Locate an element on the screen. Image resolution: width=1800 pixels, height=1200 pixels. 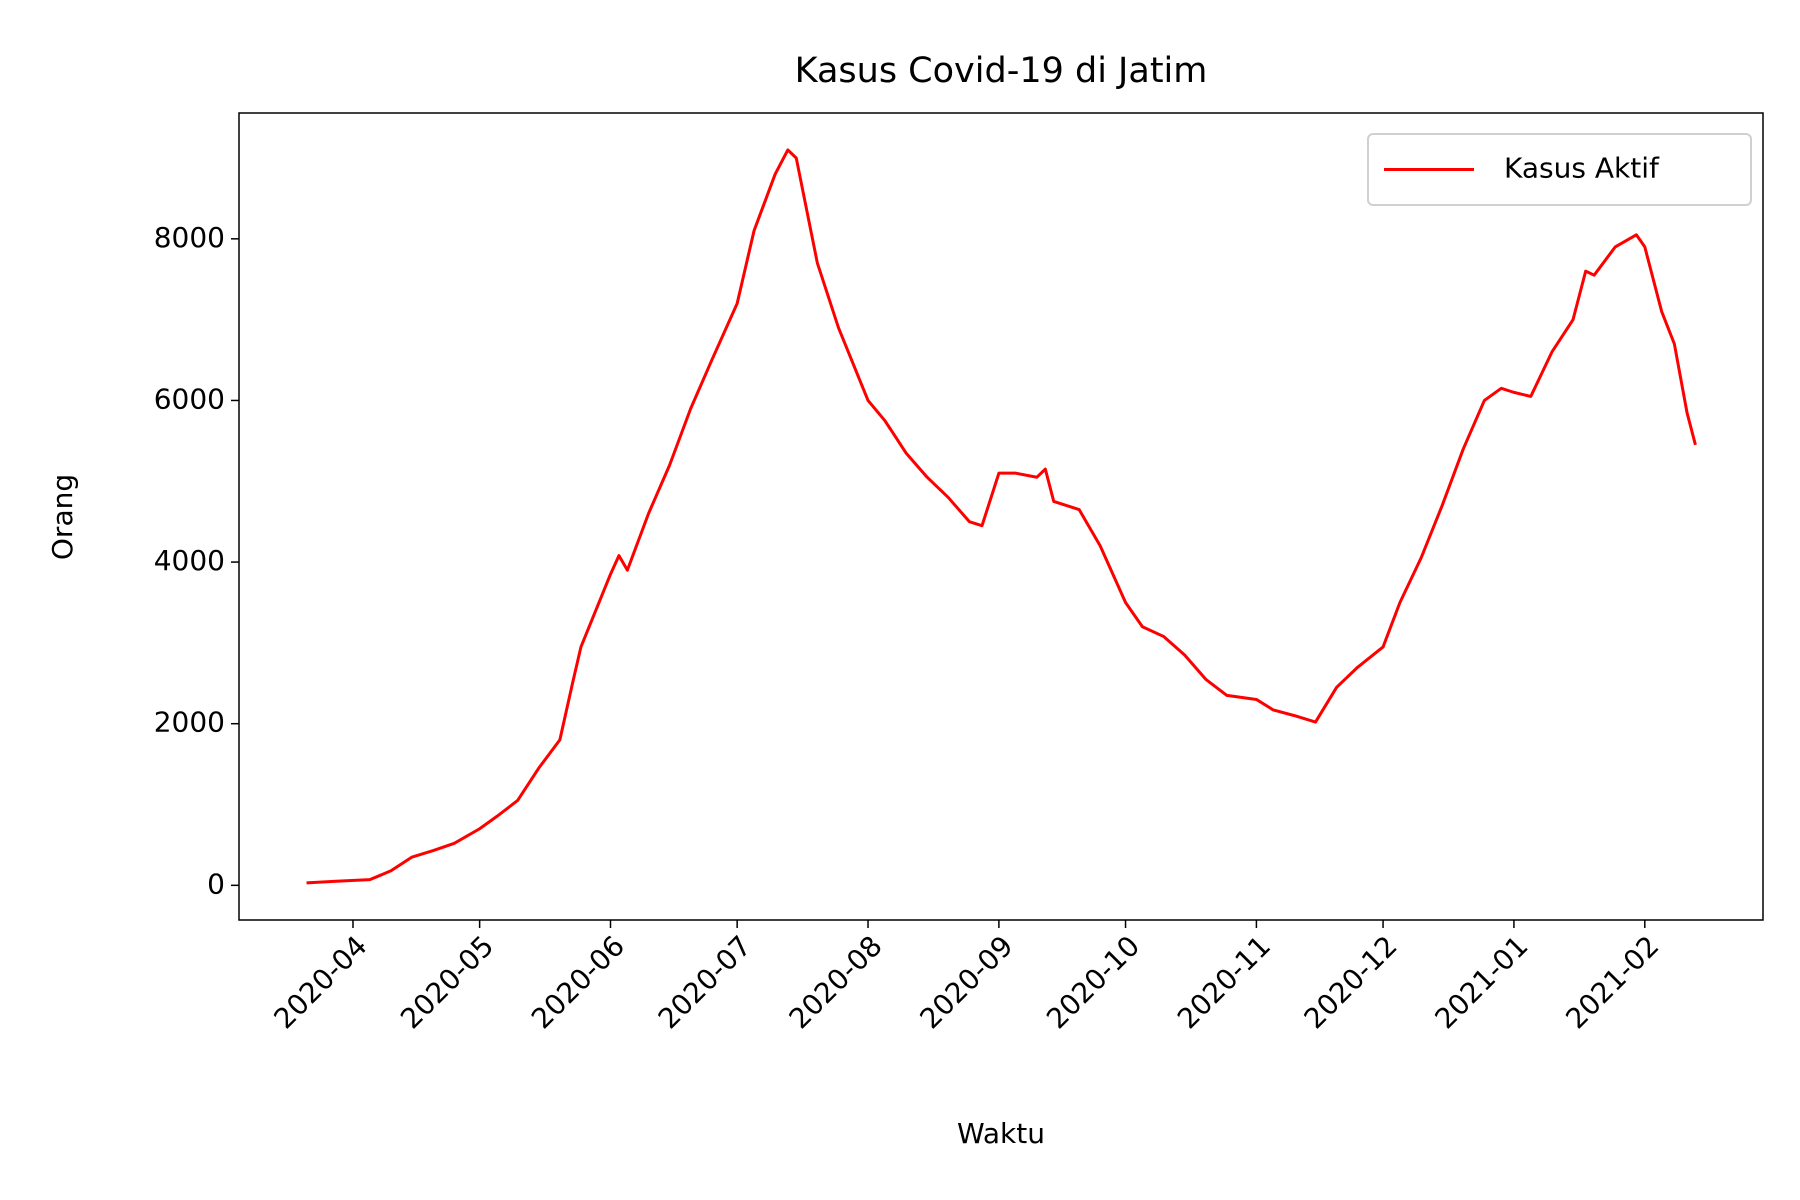
y-tick-label: 8000 is located at coordinates (189, 237).